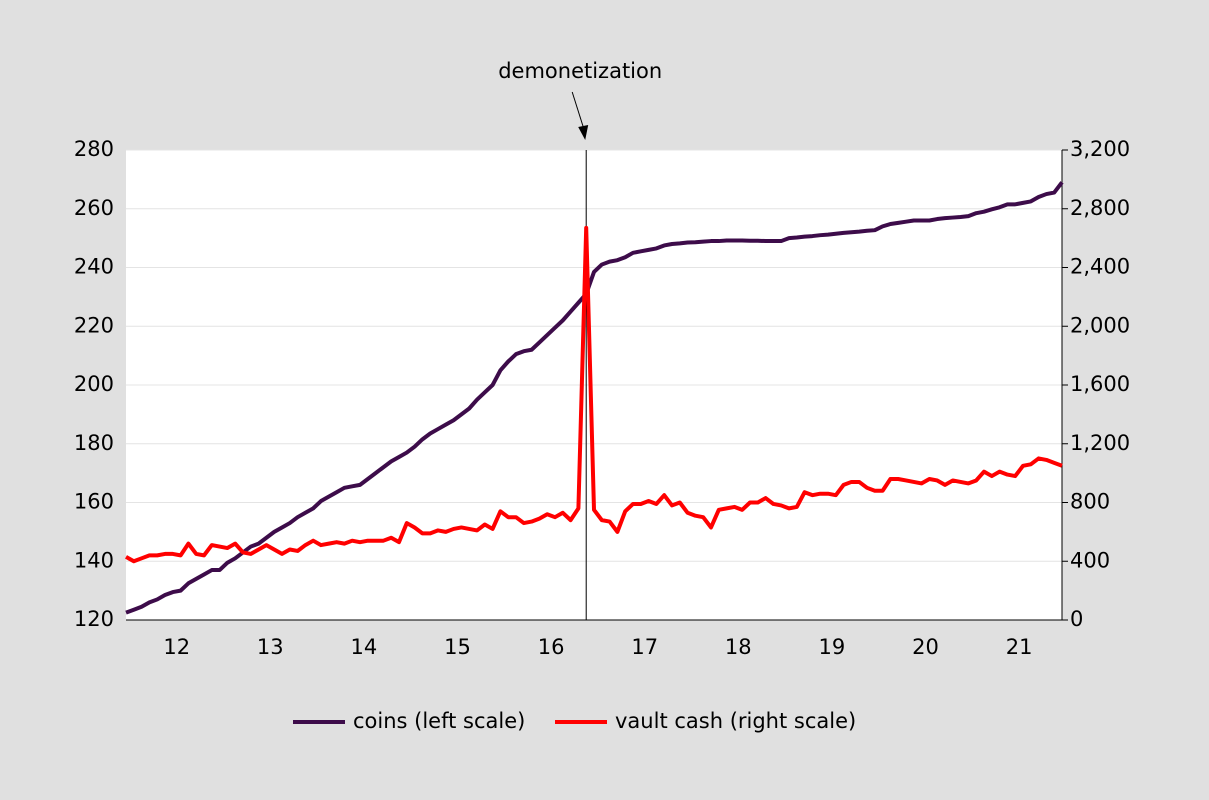 The image size is (1209, 800). Describe the element at coordinates (94, 208) in the screenshot. I see `y-tick-label: 260` at that location.